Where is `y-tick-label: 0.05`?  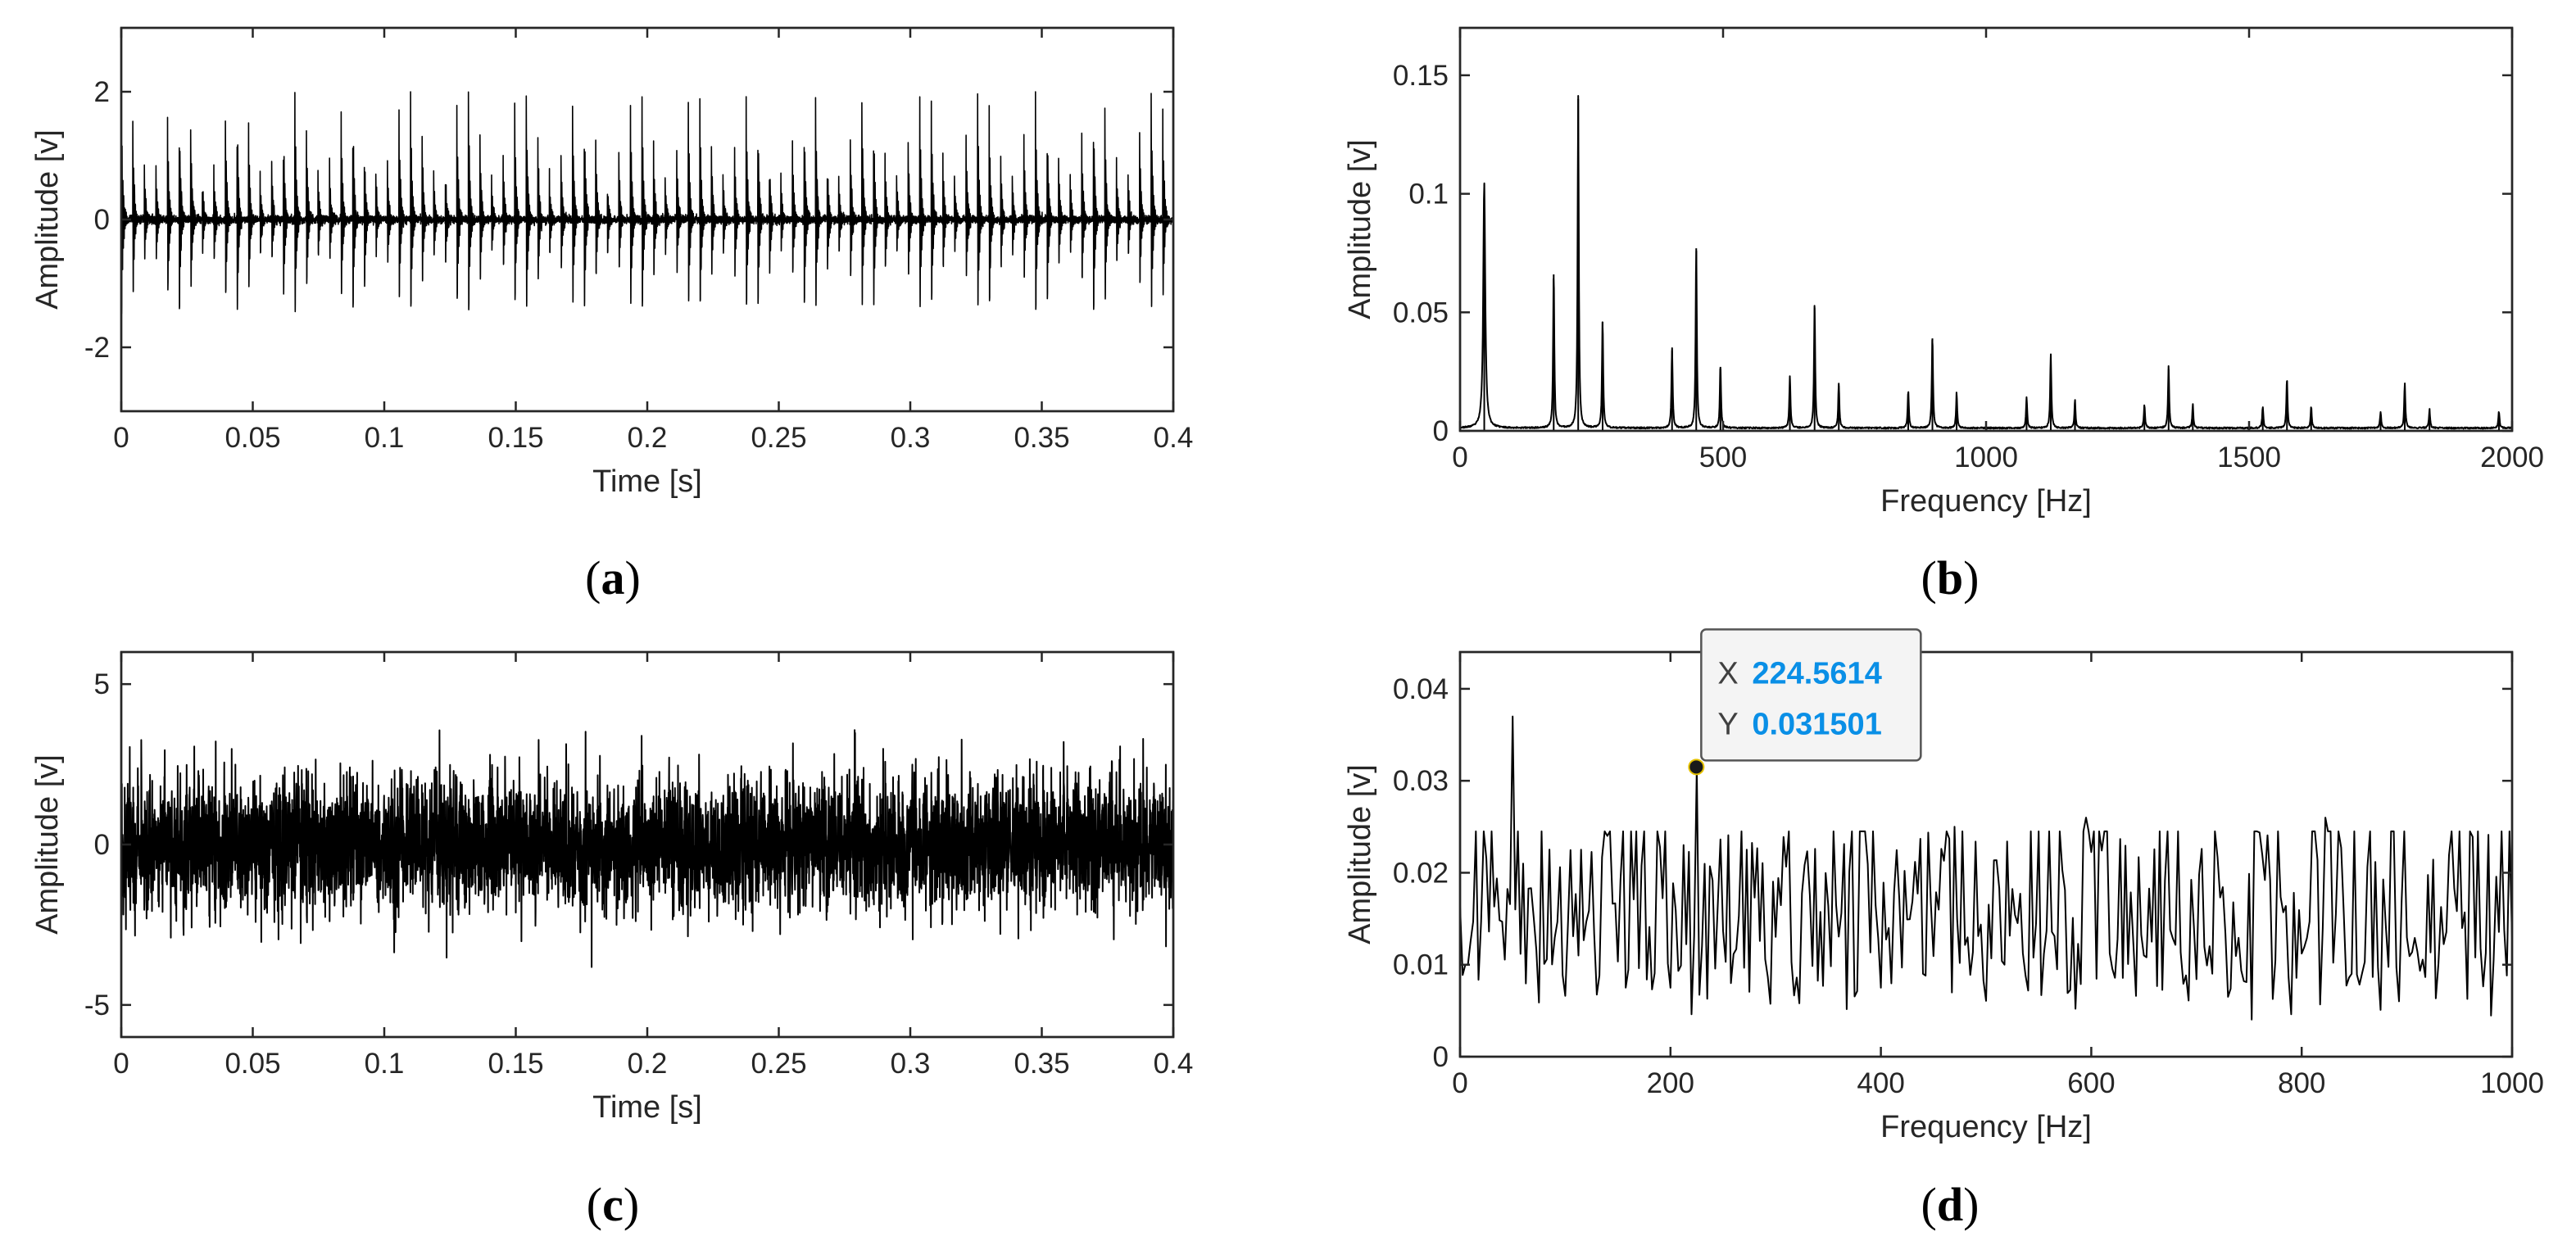
y-tick-label: 0.05 is located at coordinates (1421, 313).